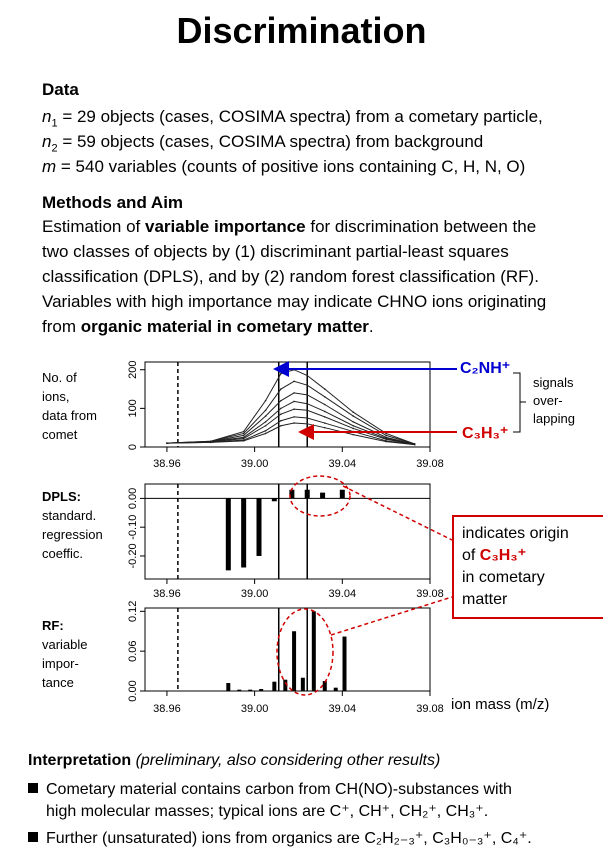  Describe the element at coordinates (430, 709) in the screenshot. I see `panel3-xtick-label: 39.08` at that location.